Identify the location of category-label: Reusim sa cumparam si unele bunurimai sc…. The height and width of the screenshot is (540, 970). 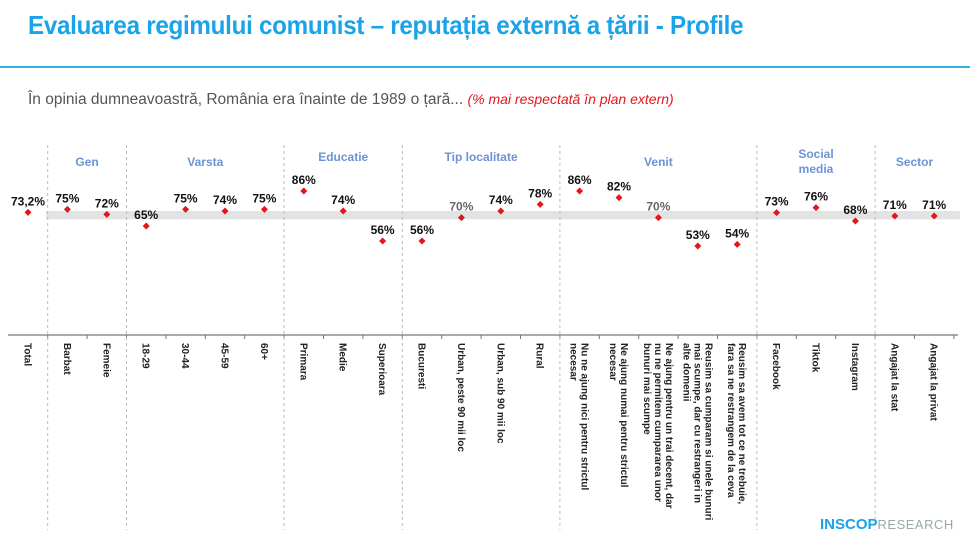
(696, 431).